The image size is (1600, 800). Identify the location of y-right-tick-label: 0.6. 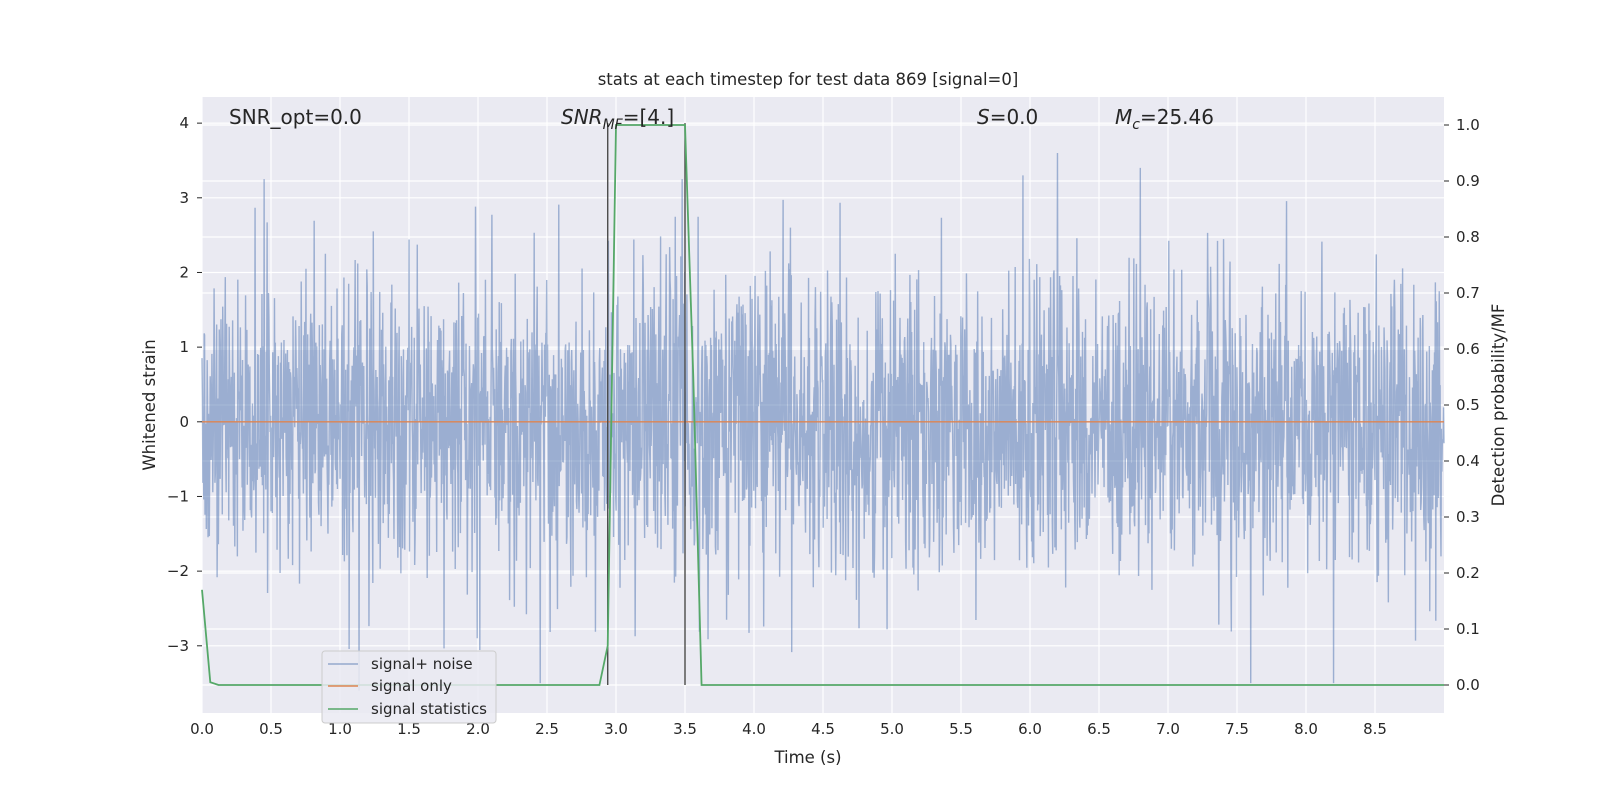
(1468, 349).